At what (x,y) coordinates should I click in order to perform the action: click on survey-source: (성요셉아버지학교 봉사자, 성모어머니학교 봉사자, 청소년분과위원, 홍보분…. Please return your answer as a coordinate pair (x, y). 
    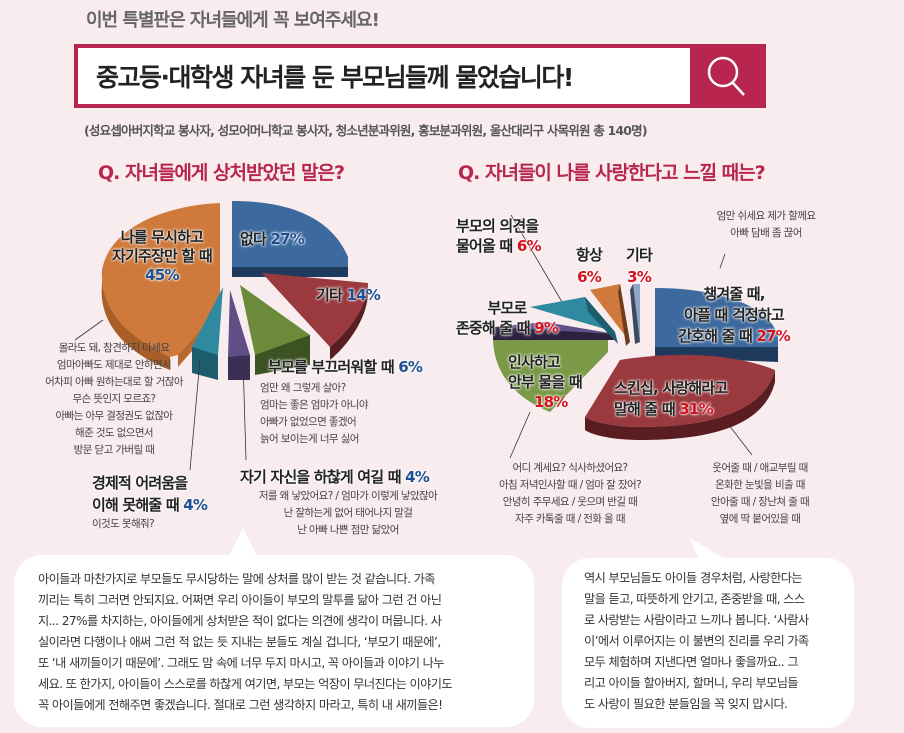
    Looking at the image, I should click on (366, 130).